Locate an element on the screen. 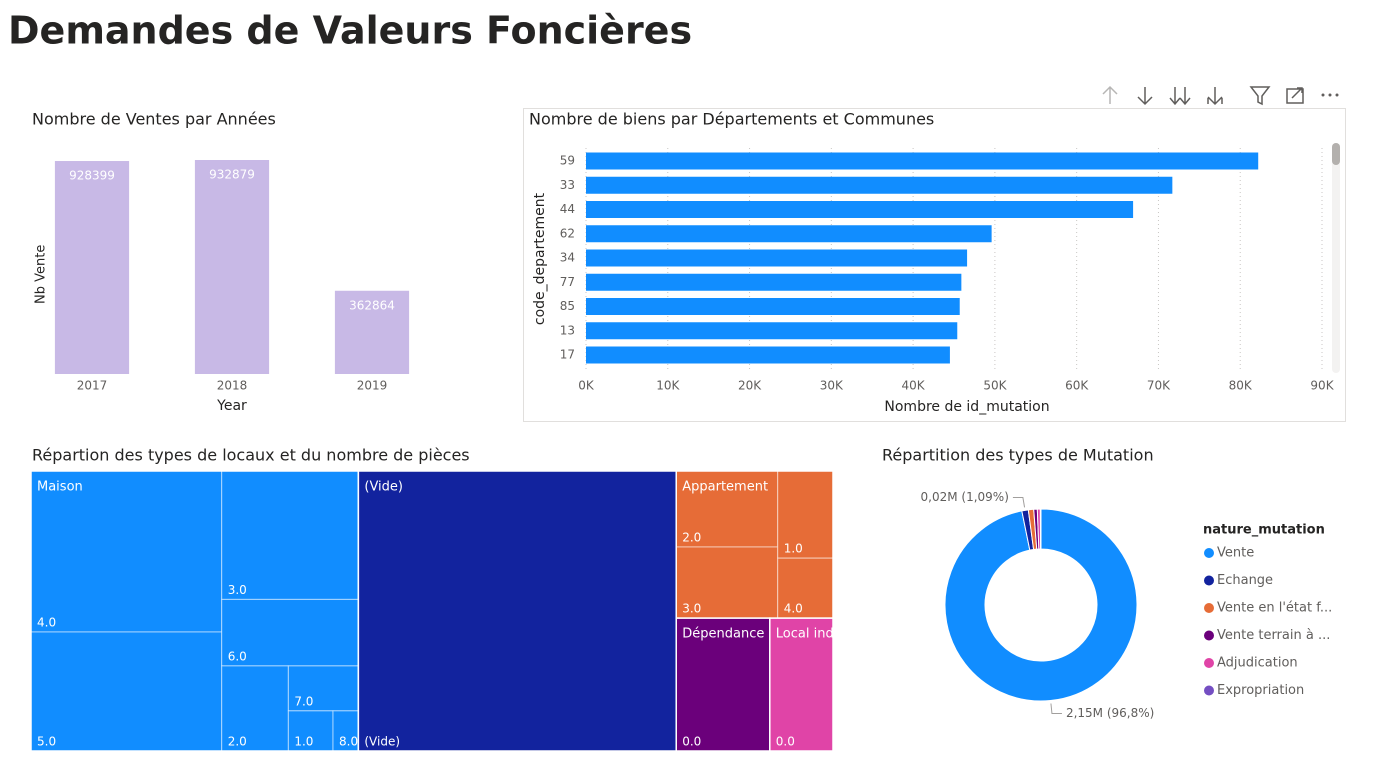 The image size is (1388, 781). focus-mode-icon is located at coordinates (1295, 95).